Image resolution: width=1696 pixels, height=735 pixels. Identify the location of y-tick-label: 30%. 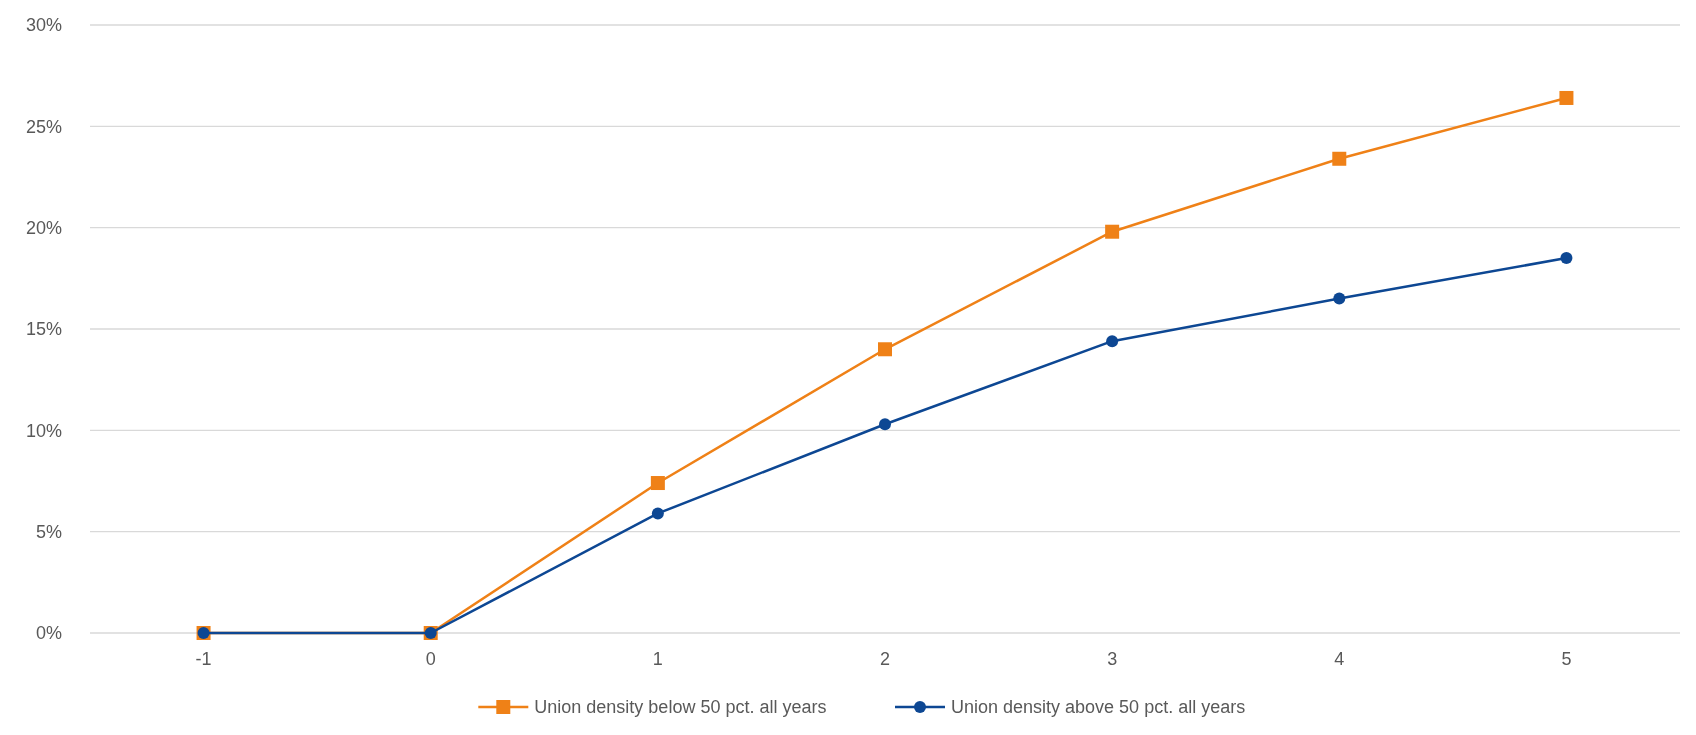
(43, 25).